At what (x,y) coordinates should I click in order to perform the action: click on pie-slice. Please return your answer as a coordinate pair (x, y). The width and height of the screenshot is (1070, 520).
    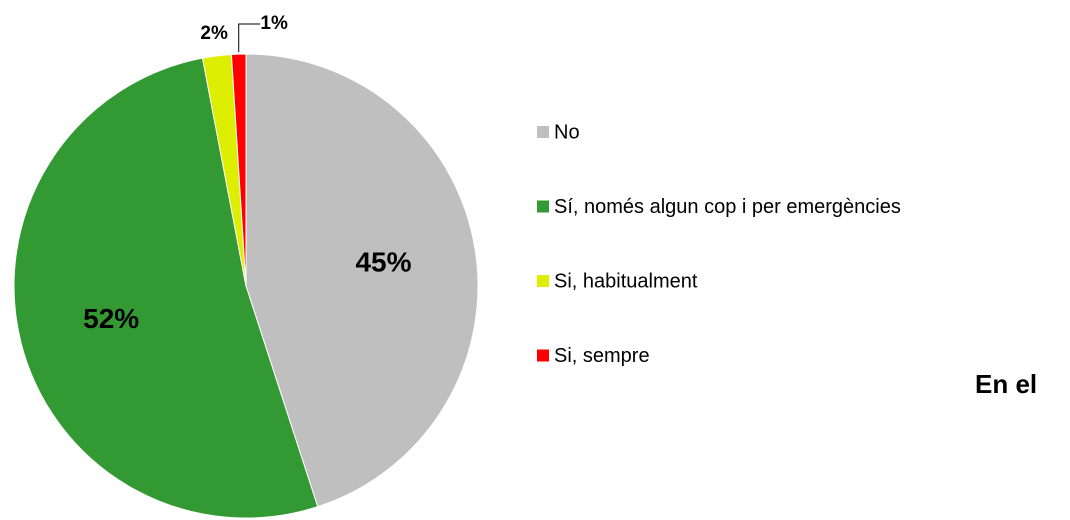
    Looking at the image, I should click on (238, 170).